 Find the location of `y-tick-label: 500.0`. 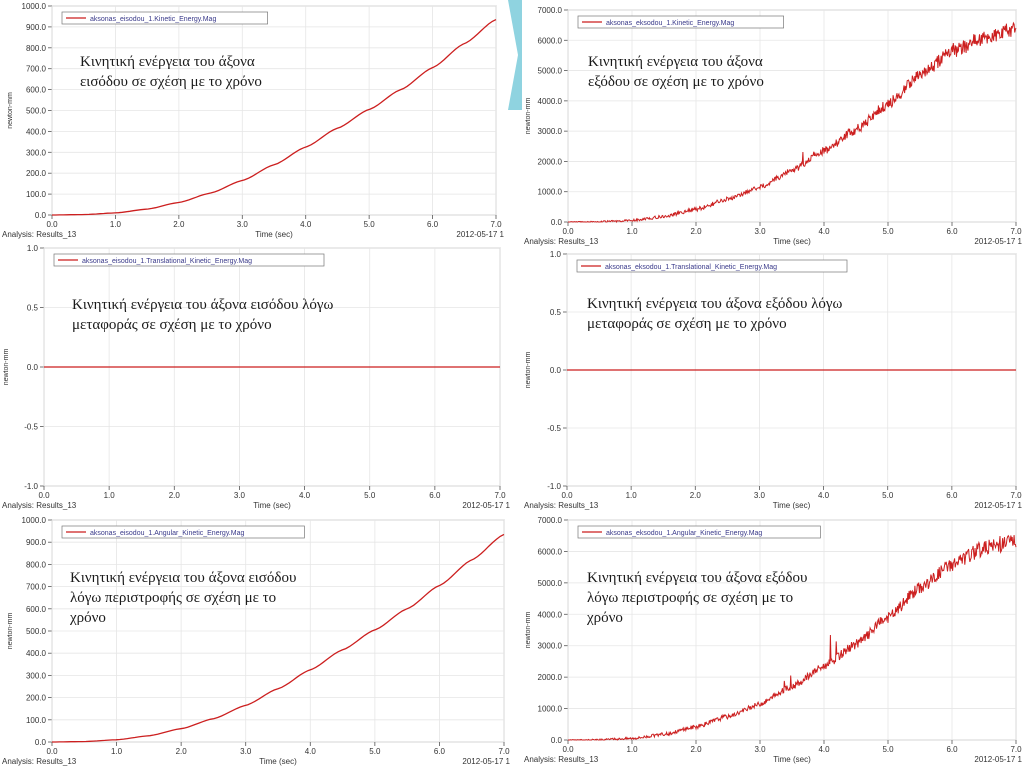

y-tick-label: 500.0 is located at coordinates (36, 111).